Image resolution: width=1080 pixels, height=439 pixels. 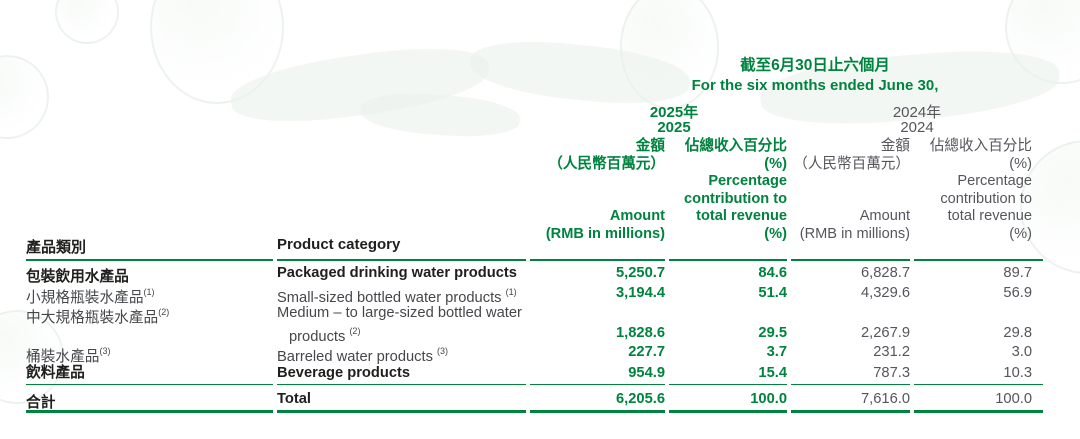 What do you see at coordinates (389, 297) in the screenshot?
I see `row-label-en-text: Small-sized bottled water products` at bounding box center [389, 297].